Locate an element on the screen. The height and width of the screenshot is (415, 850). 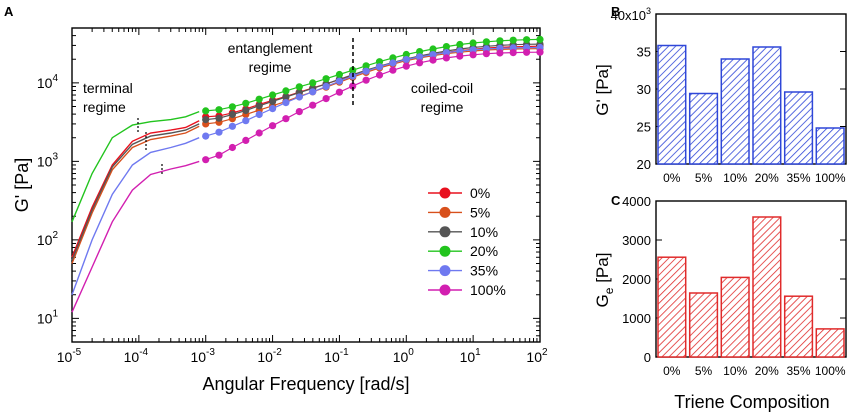
bar-5% is located at coordinates (703, 128).